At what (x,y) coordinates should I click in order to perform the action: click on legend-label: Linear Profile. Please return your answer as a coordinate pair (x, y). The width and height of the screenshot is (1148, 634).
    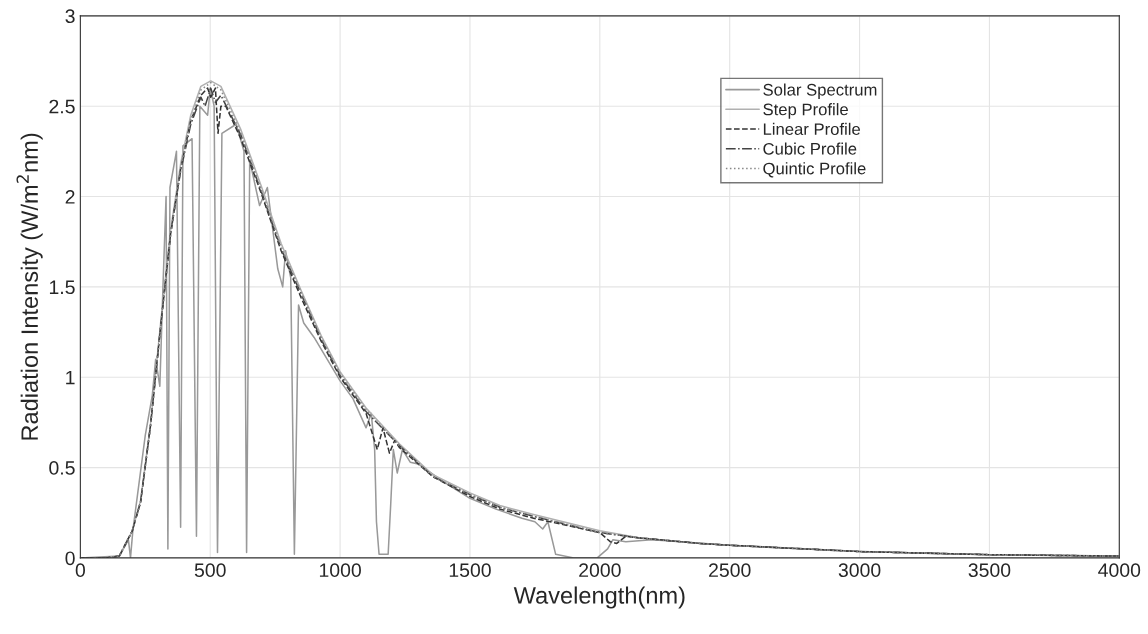
    Looking at the image, I should click on (812, 129).